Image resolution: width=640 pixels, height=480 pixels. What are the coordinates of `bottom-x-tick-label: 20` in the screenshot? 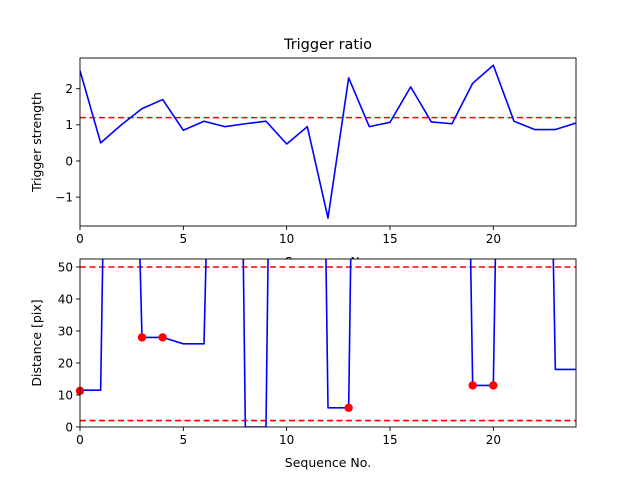 It's located at (493, 440).